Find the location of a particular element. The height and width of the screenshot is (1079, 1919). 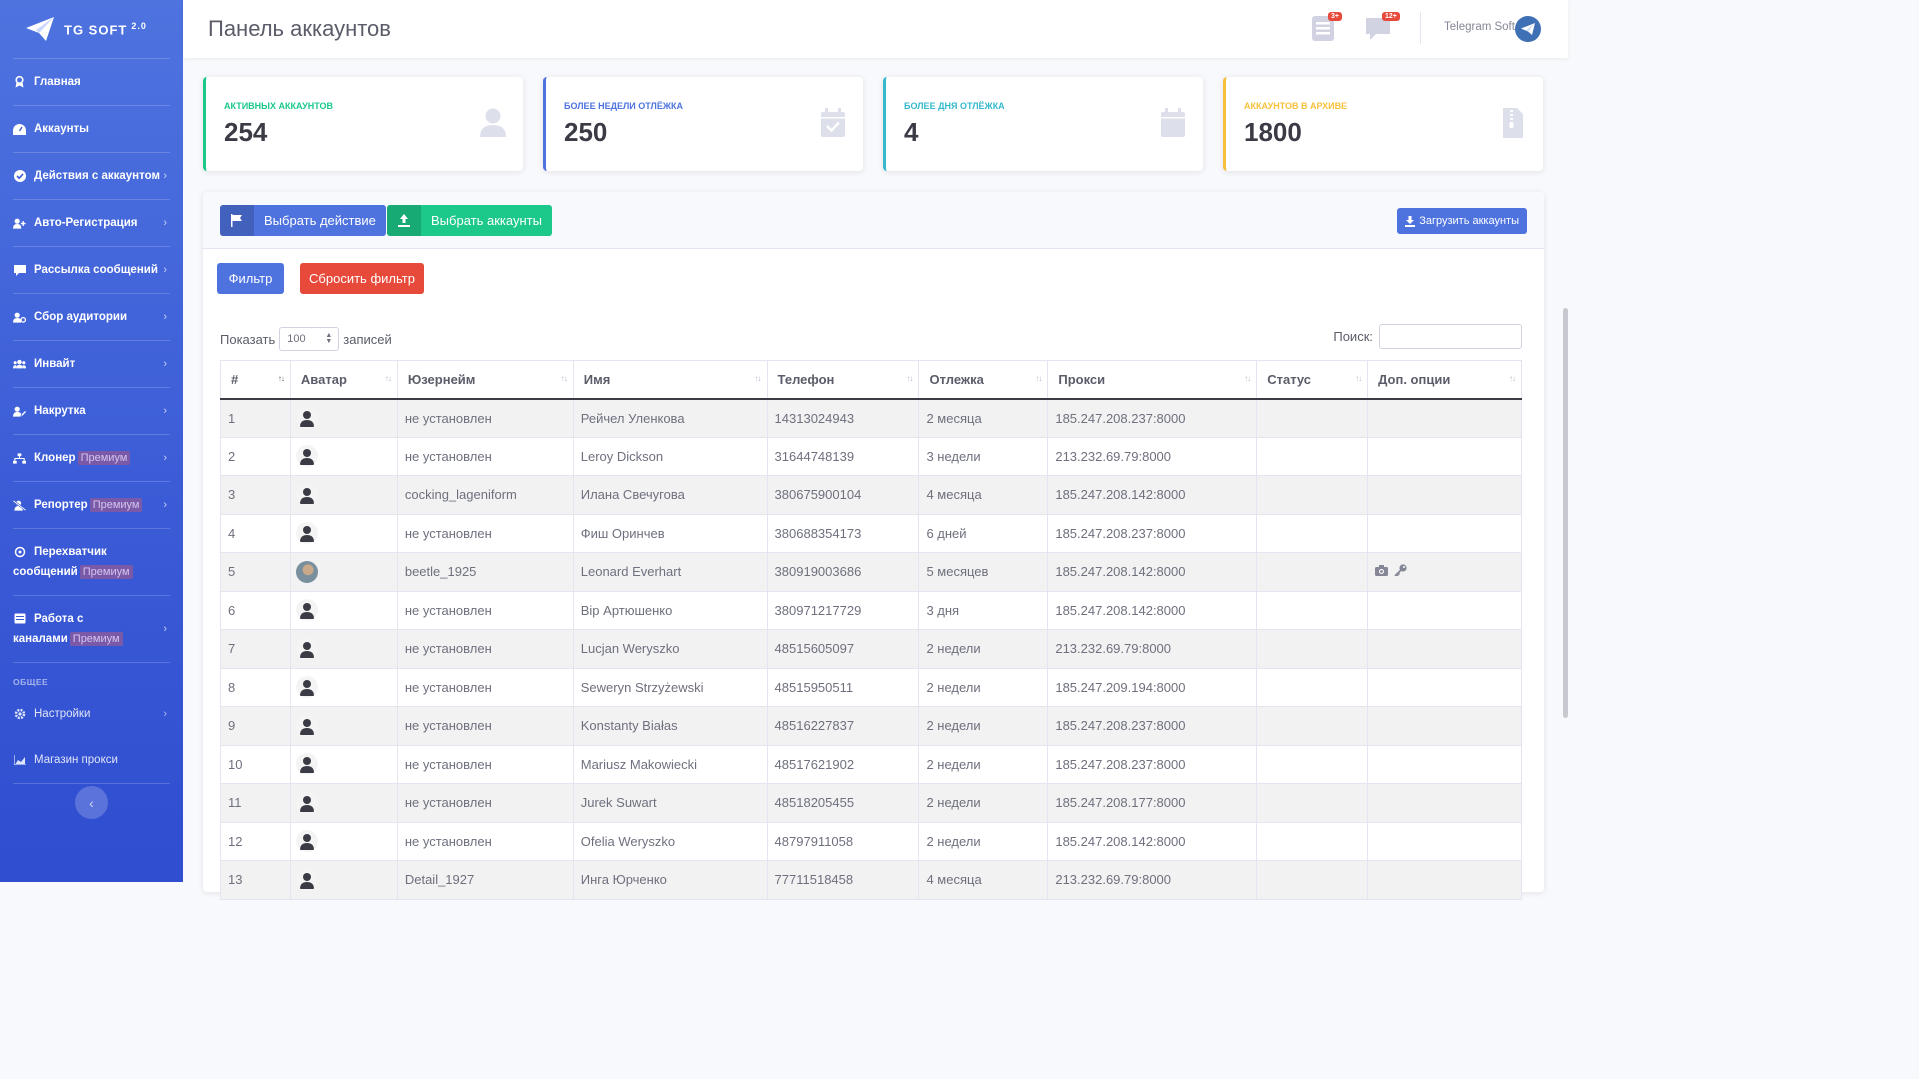

cell-name: Фиш Оринчев is located at coordinates (670, 533).